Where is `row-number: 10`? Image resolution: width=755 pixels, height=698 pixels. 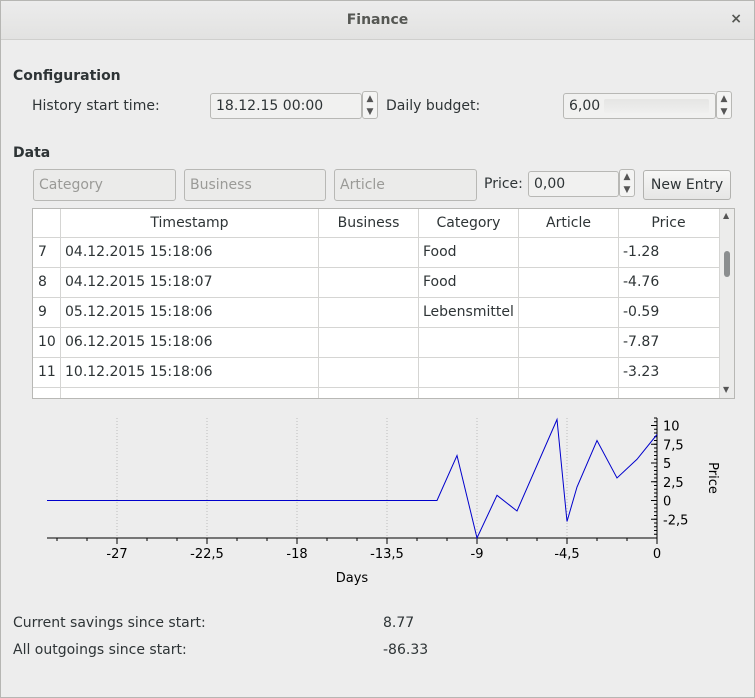 row-number: 10 is located at coordinates (47, 342).